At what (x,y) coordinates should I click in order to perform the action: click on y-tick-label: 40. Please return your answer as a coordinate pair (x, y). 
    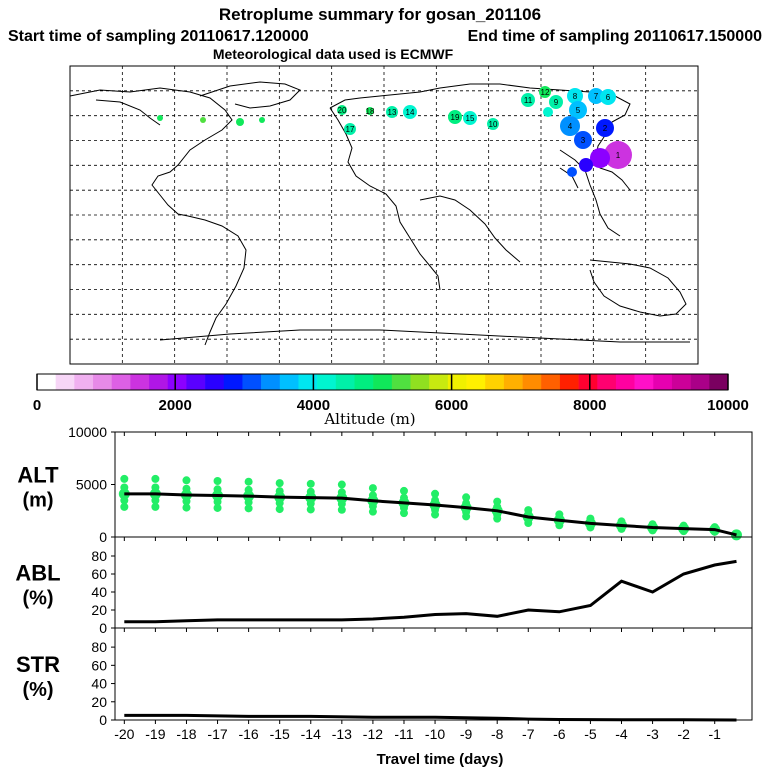
    Looking at the image, I should click on (99, 592).